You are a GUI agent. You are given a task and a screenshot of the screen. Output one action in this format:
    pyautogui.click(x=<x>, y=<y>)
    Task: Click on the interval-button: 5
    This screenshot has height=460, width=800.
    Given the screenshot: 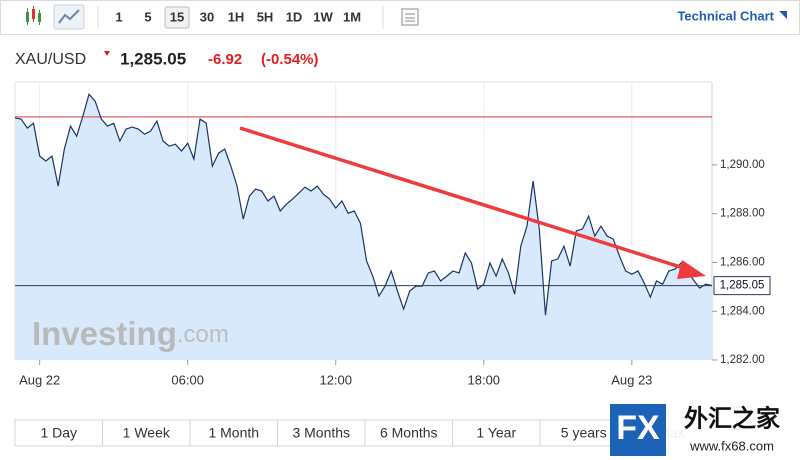 What is the action you would take?
    pyautogui.click(x=147, y=16)
    